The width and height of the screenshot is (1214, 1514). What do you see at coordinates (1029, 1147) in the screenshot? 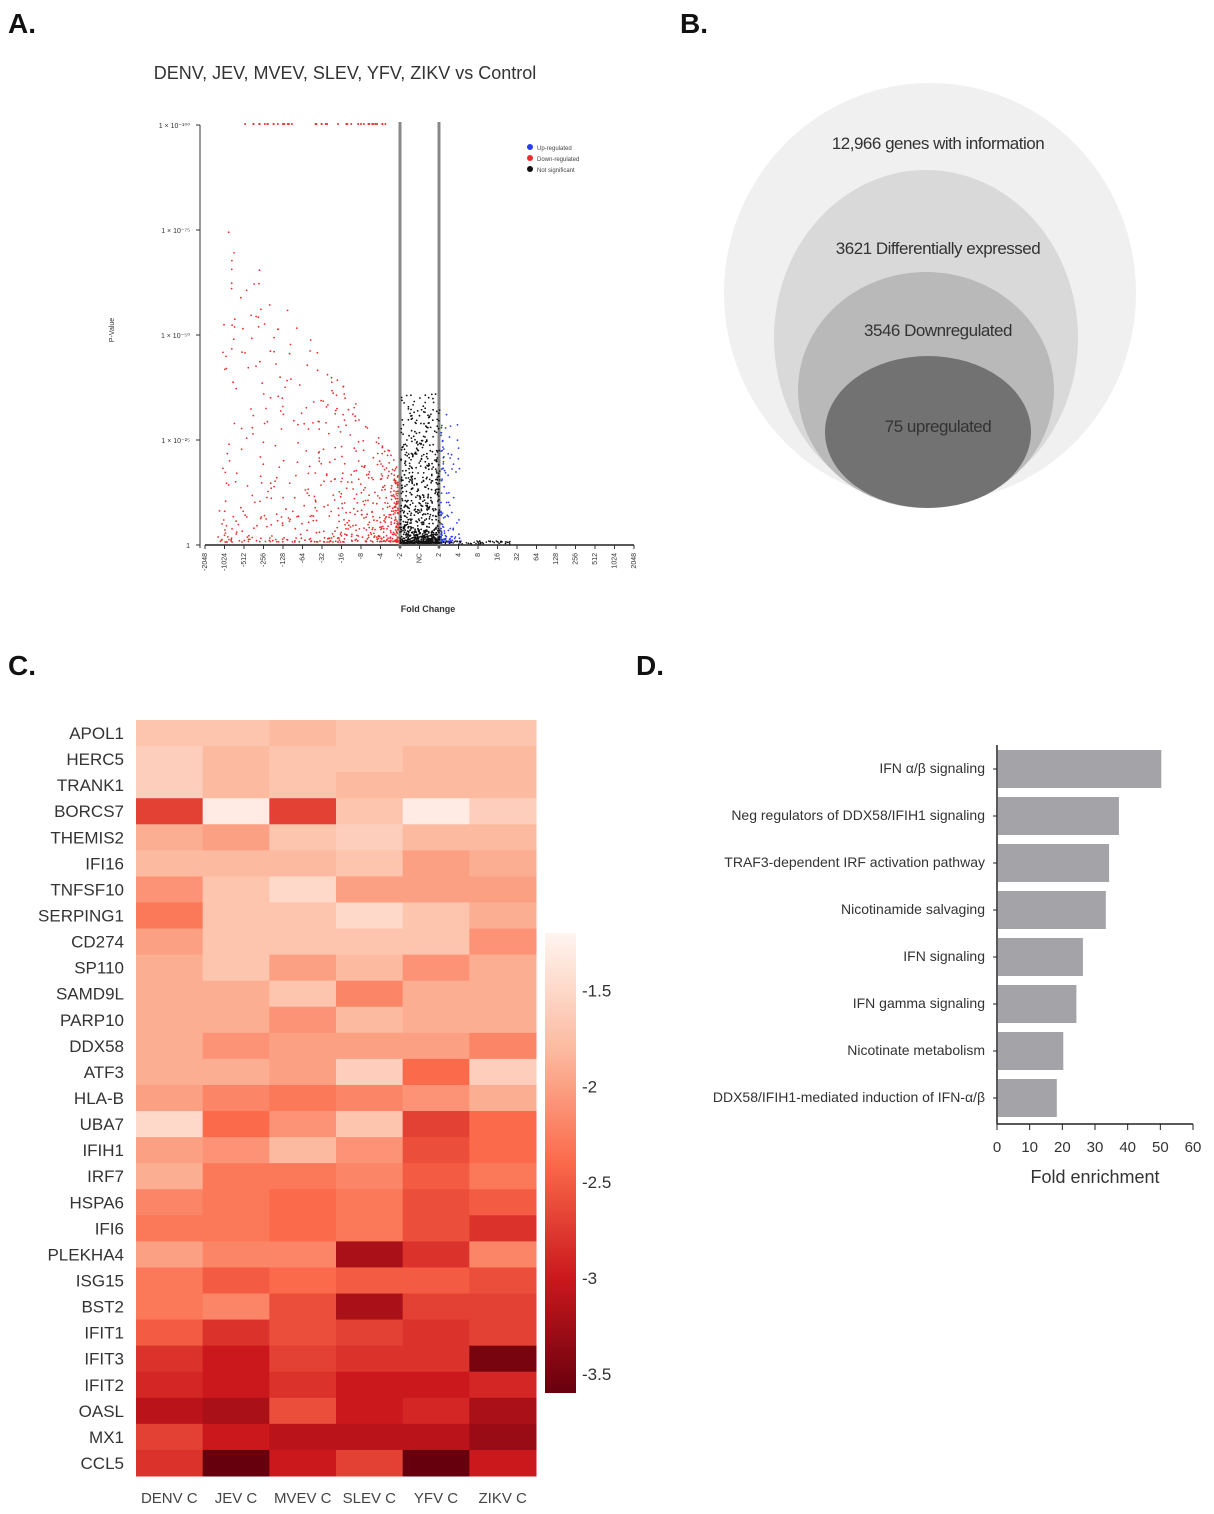
I see `bar-x-tick-label: 10` at bounding box center [1029, 1147].